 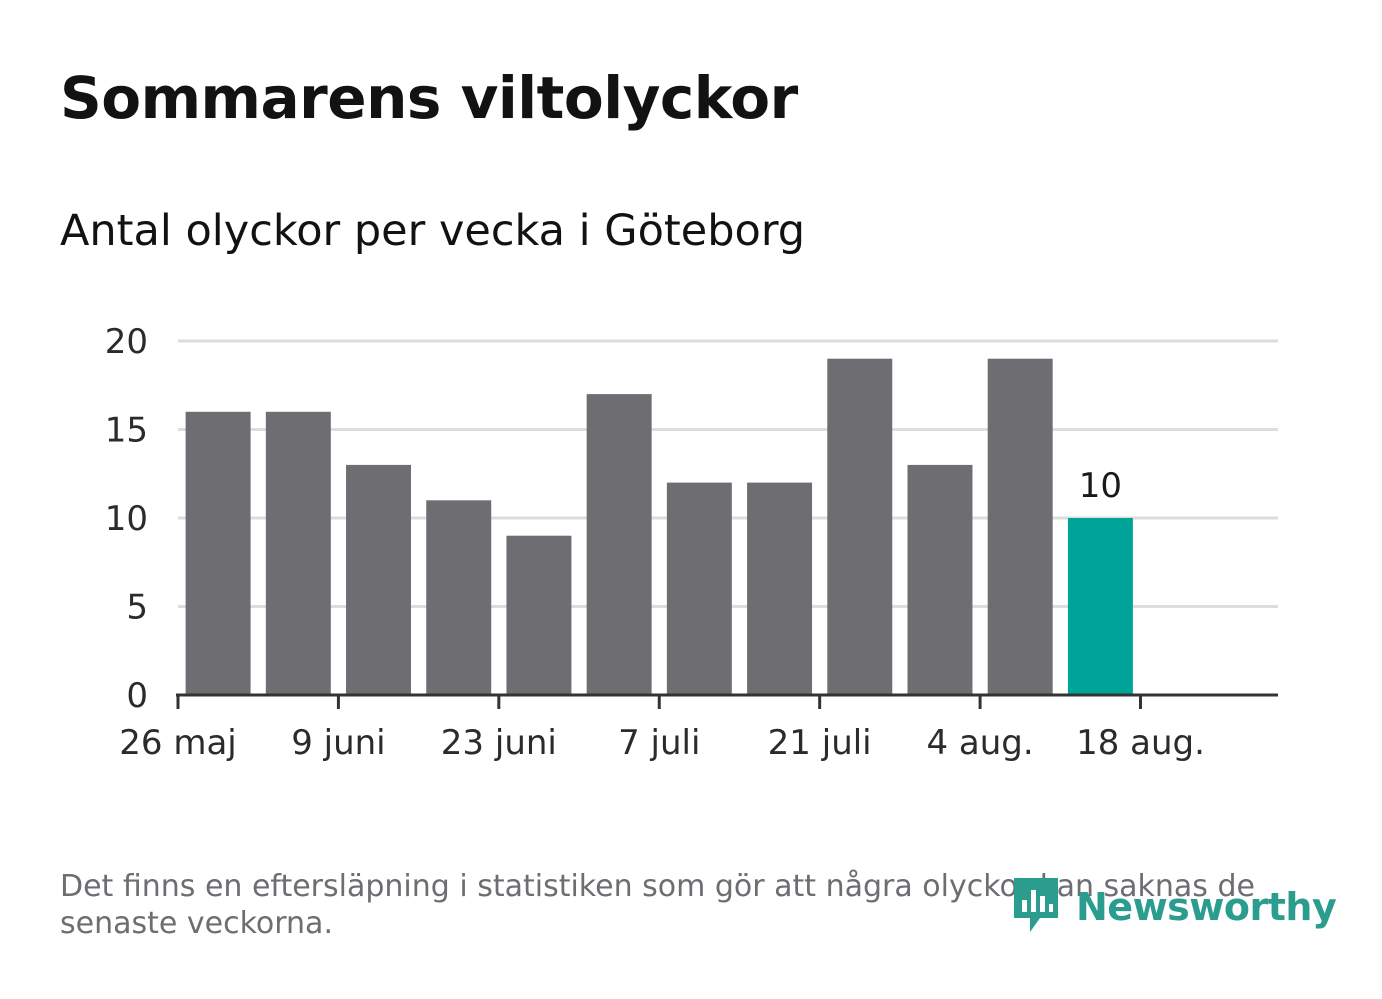 What do you see at coordinates (1036, 907) in the screenshot?
I see `logo-chart-icon` at bounding box center [1036, 907].